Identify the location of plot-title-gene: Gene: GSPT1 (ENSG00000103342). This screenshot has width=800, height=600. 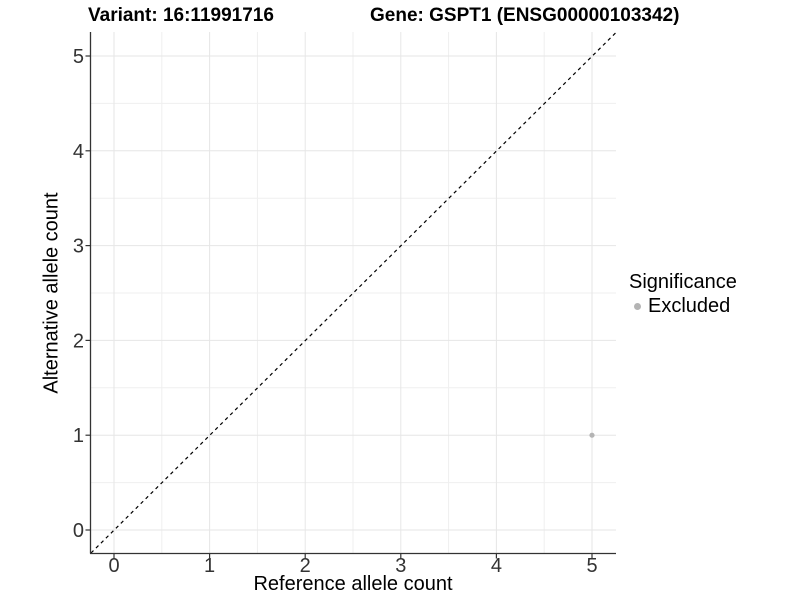
(525, 15).